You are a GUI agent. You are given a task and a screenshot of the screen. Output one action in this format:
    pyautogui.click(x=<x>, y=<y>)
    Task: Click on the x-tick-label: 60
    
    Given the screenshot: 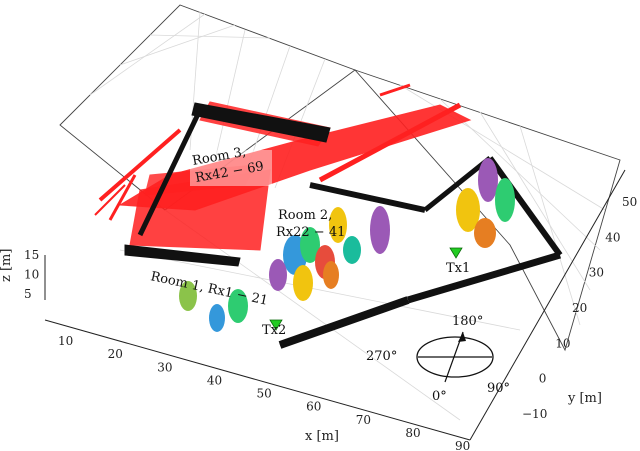 What is the action you would take?
    pyautogui.click(x=313, y=407)
    